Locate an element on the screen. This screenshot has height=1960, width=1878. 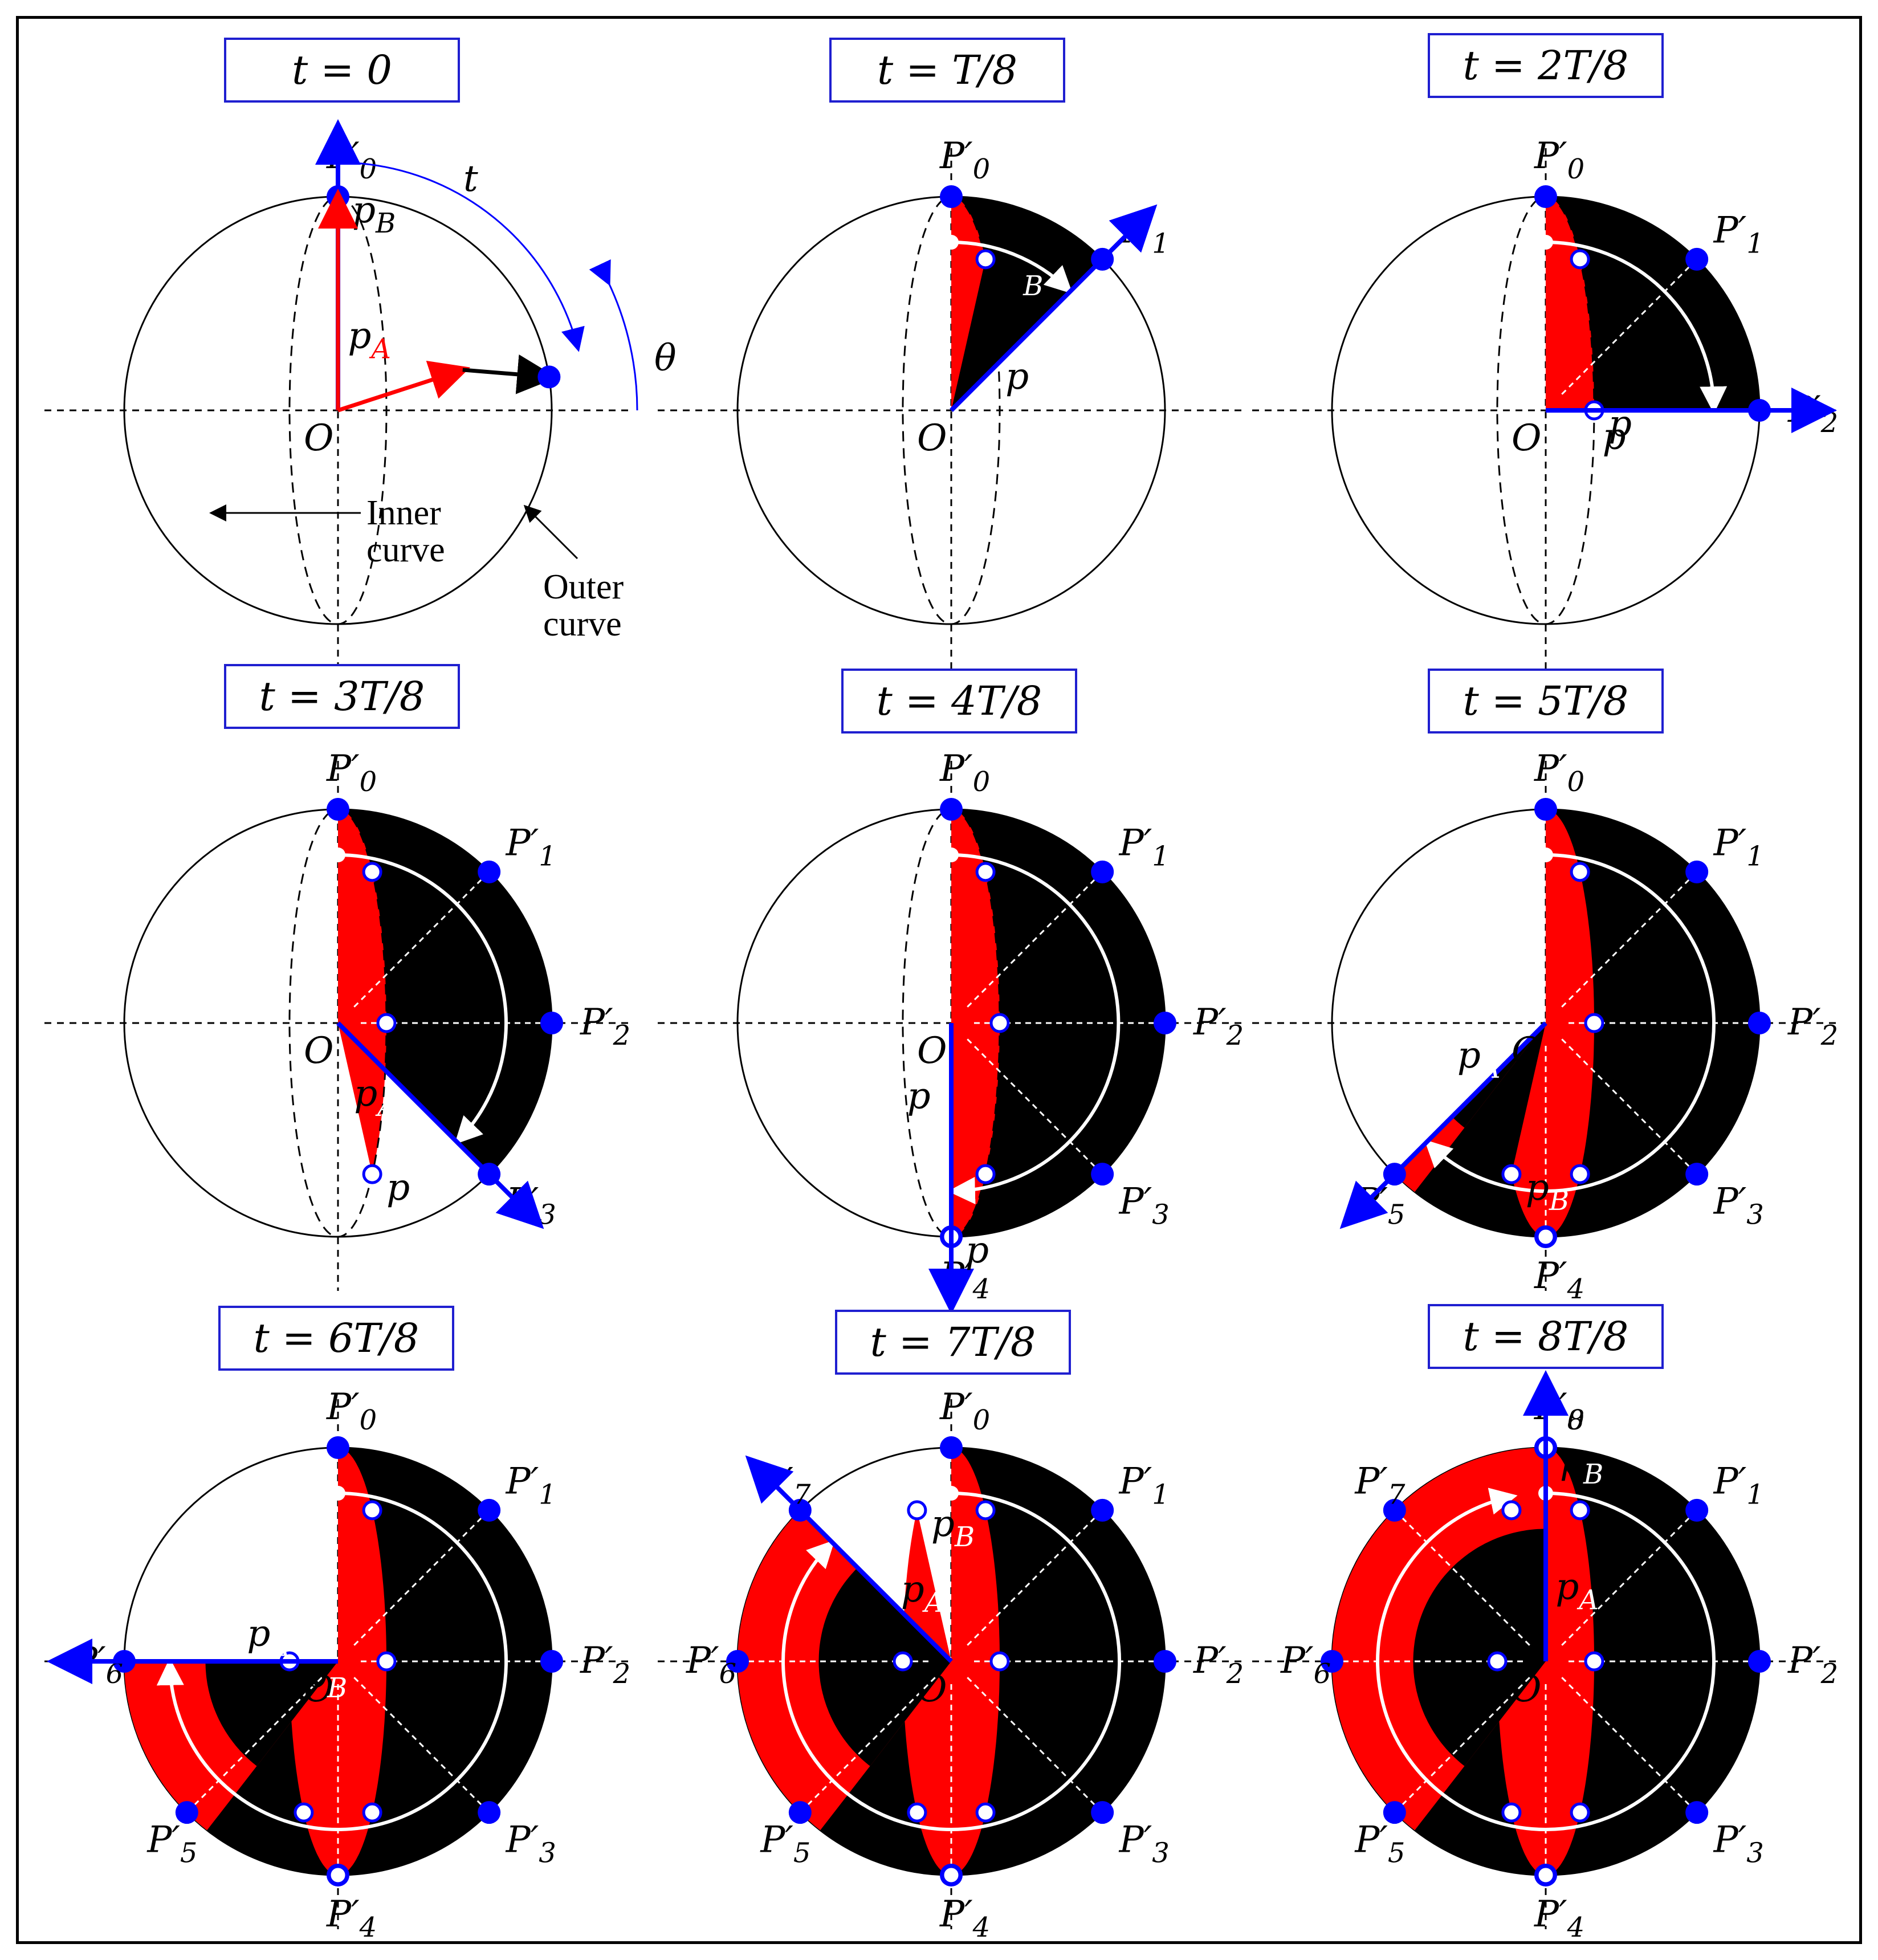
panel-title: t = 3T/8 is located at coordinates (342, 696).